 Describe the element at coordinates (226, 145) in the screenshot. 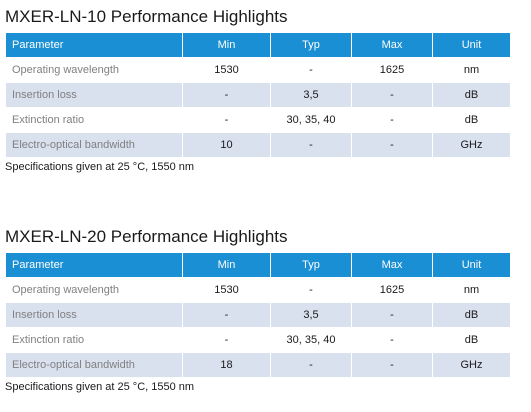

I see `cell-min: 10` at that location.